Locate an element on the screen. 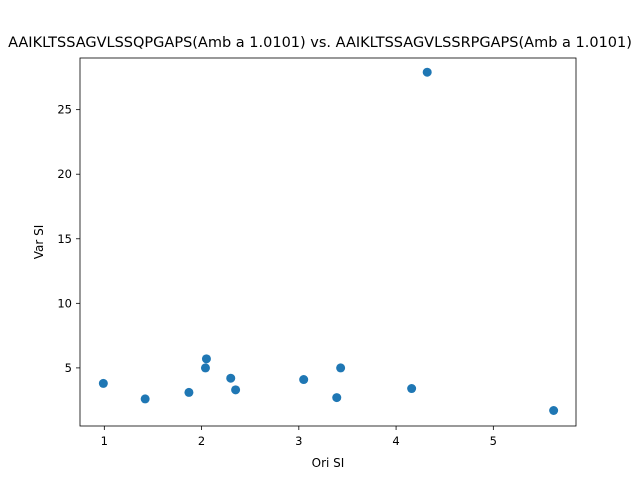  y-tick-label: 10 is located at coordinates (64, 303).